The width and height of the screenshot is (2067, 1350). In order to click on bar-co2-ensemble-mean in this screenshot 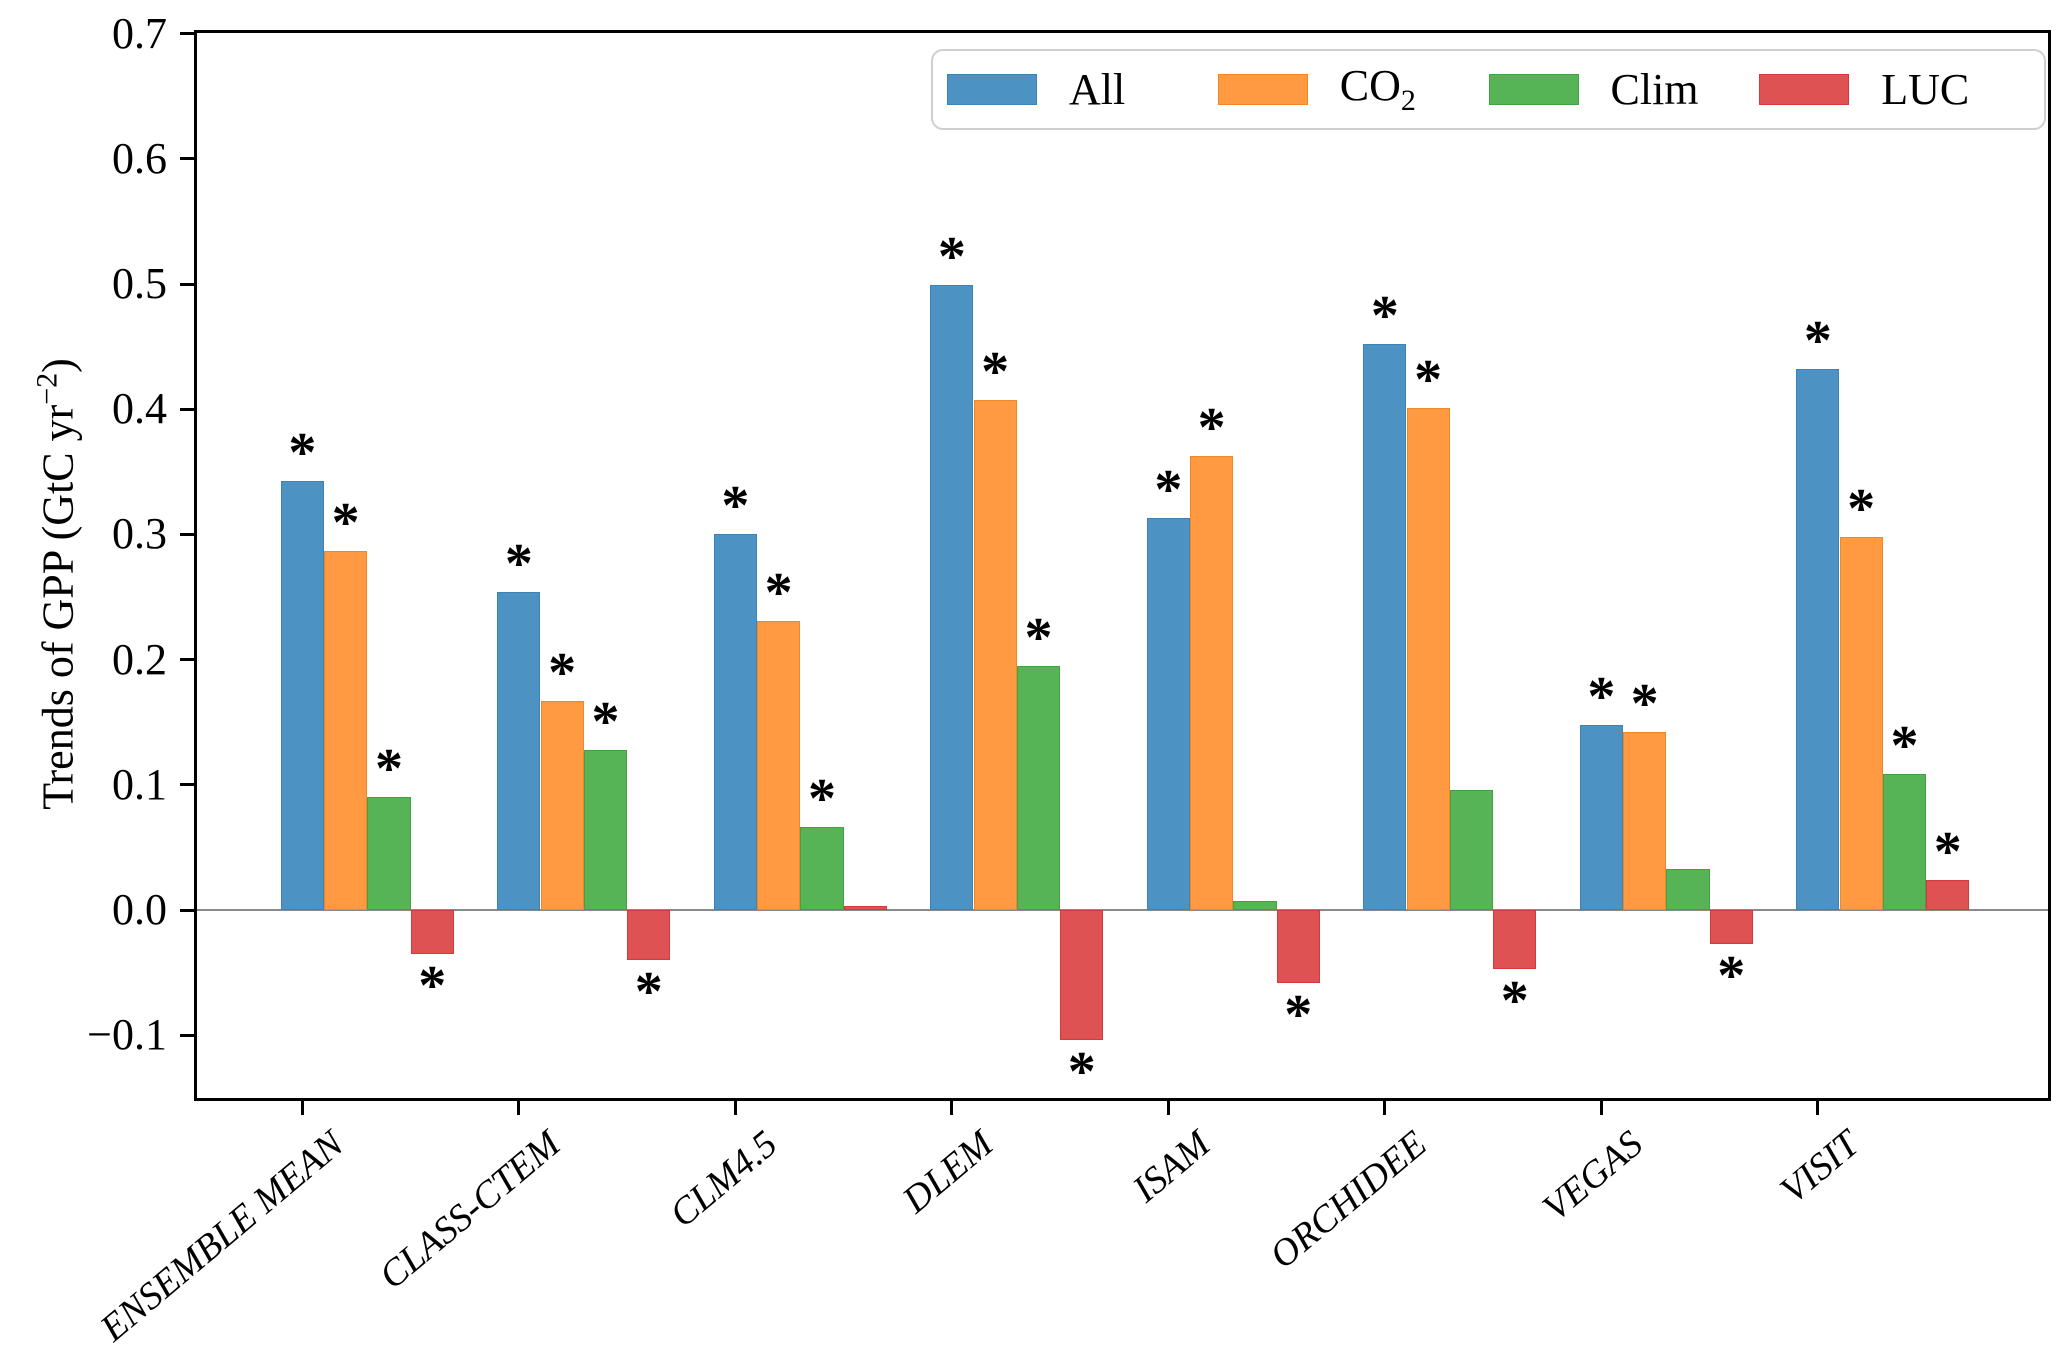, I will do `click(346, 730)`.